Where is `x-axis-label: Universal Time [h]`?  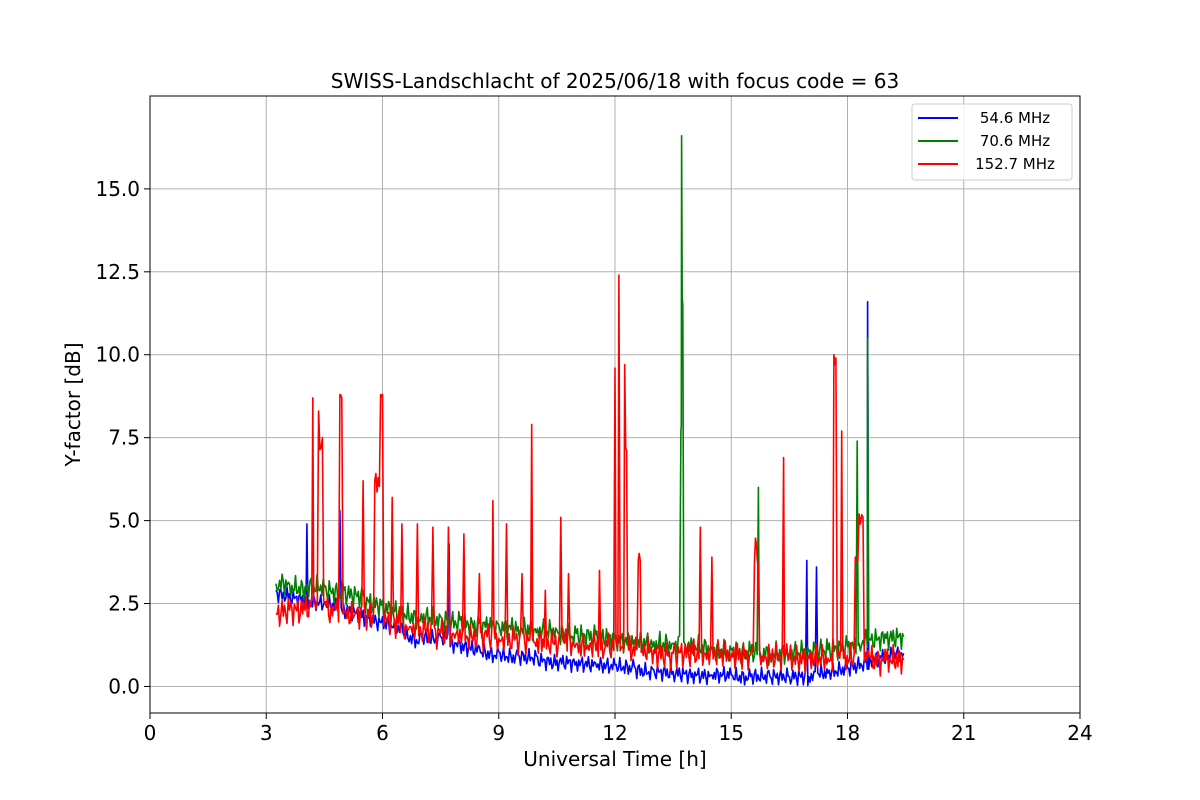 x-axis-label: Universal Time [h] is located at coordinates (614, 759).